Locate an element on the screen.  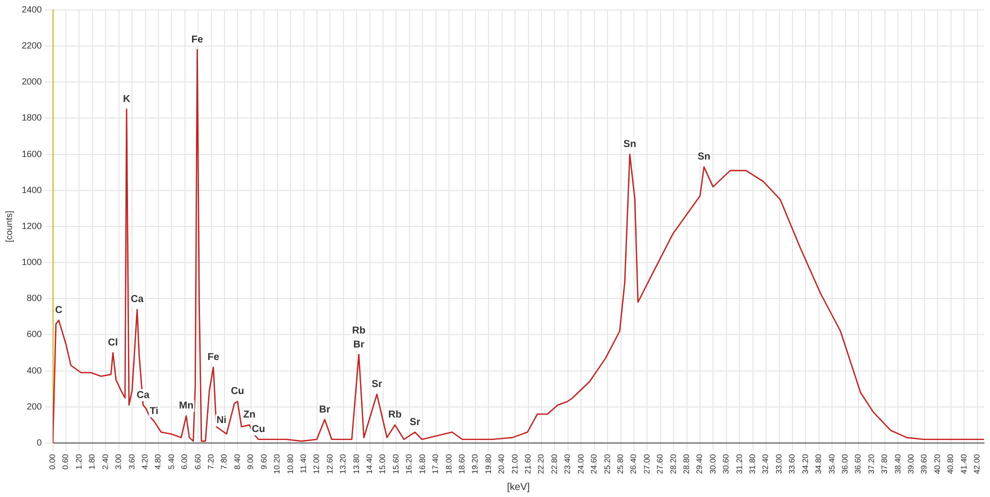
y-tick-label: 2400 is located at coordinates (32, 9).